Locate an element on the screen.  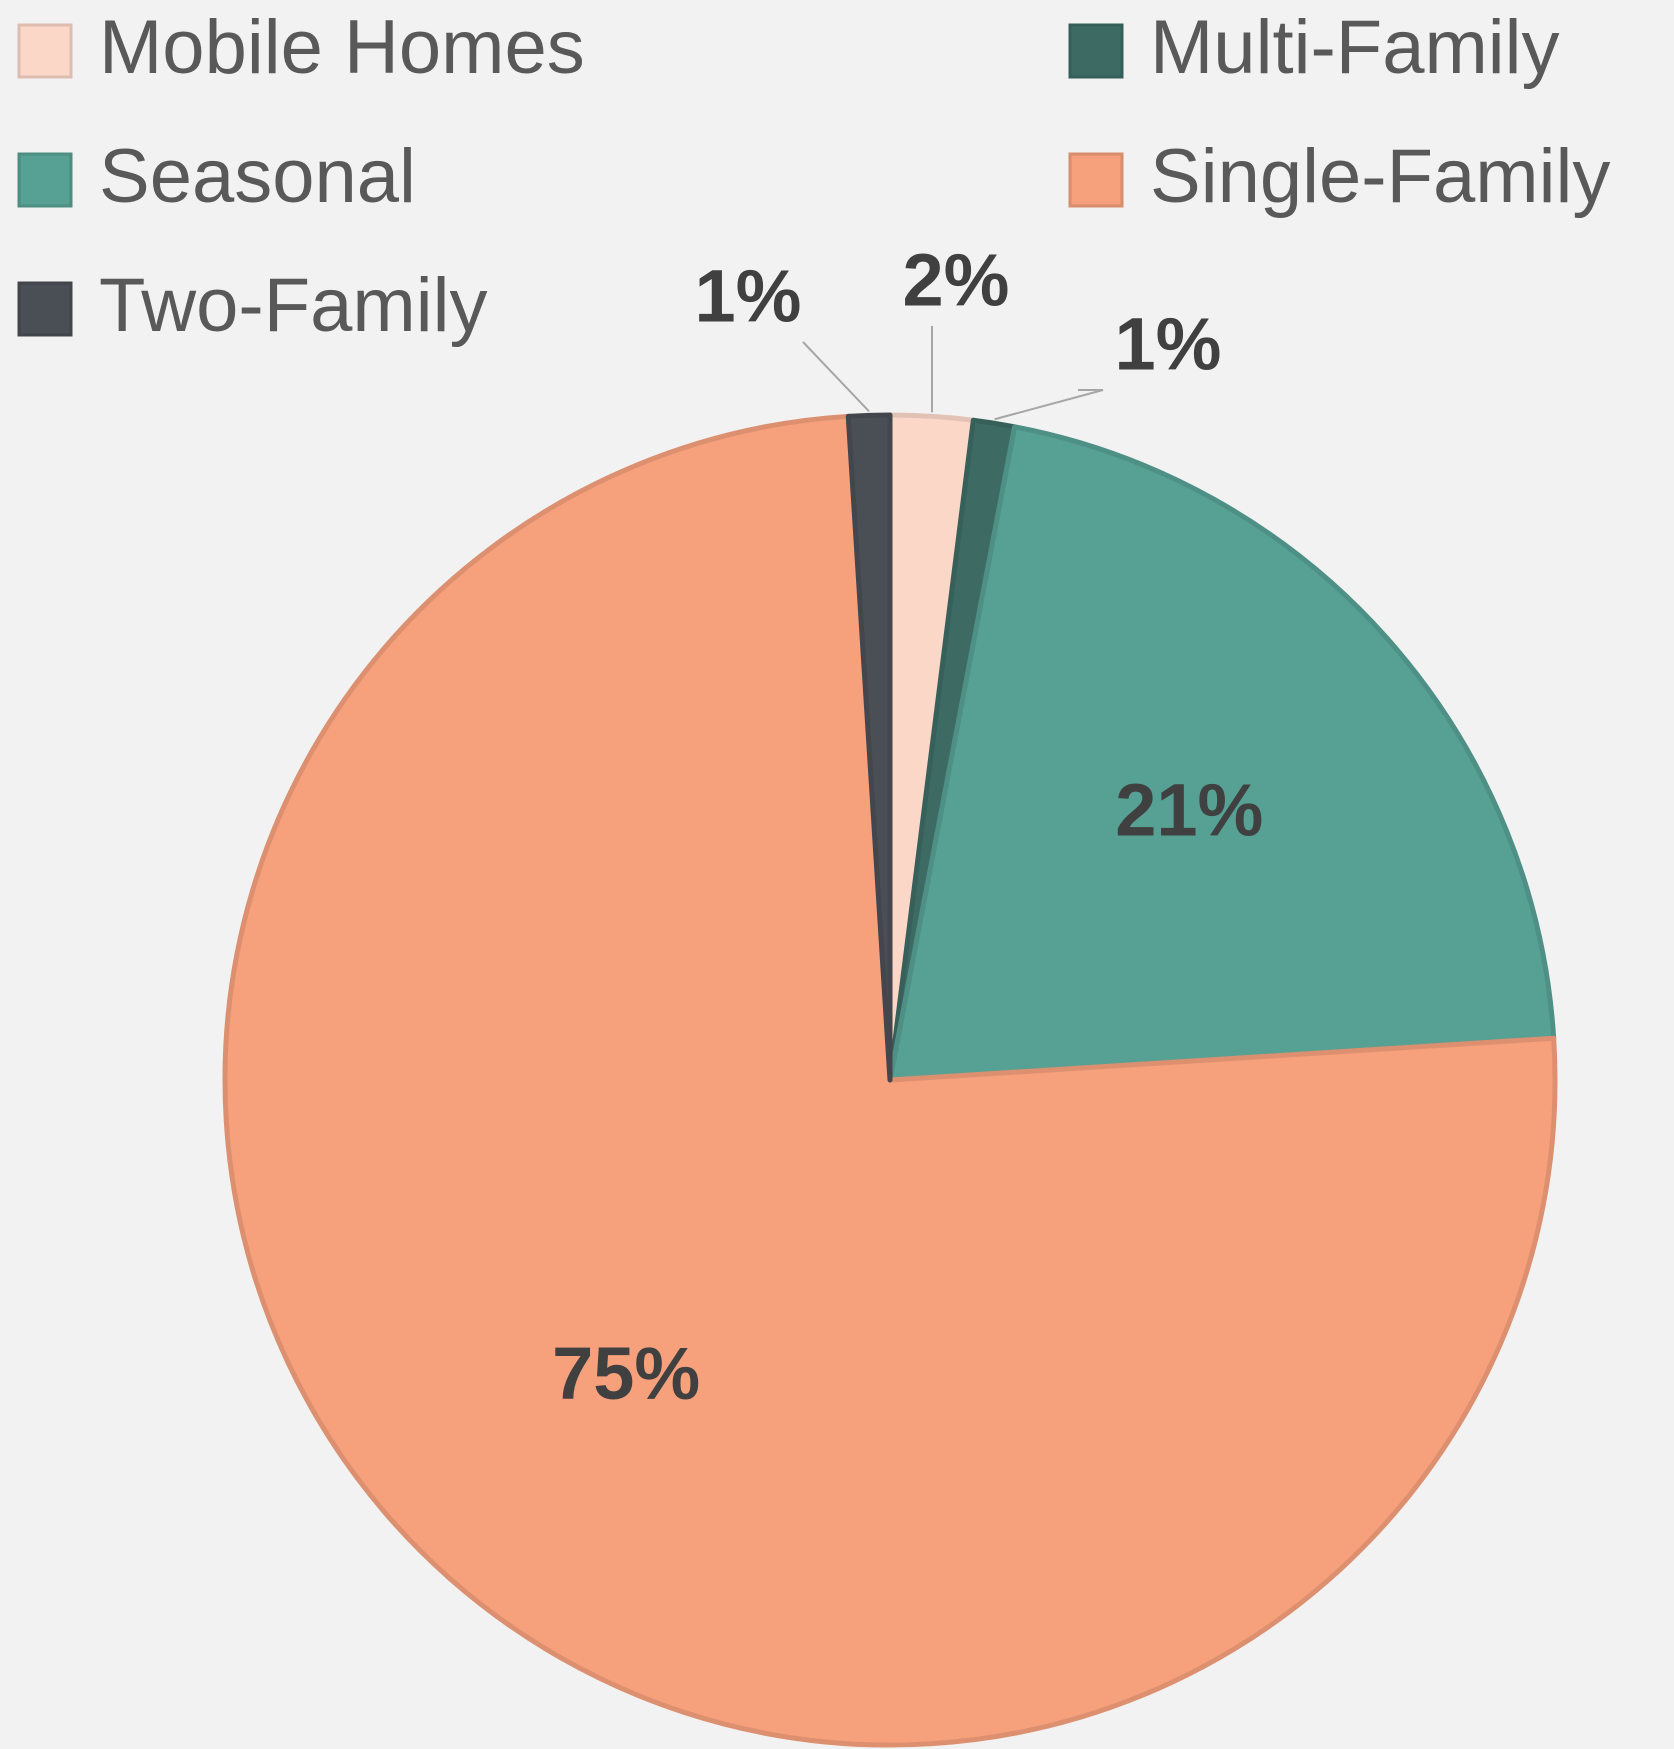
legend-label: Multi-Family is located at coordinates (1355, 47).